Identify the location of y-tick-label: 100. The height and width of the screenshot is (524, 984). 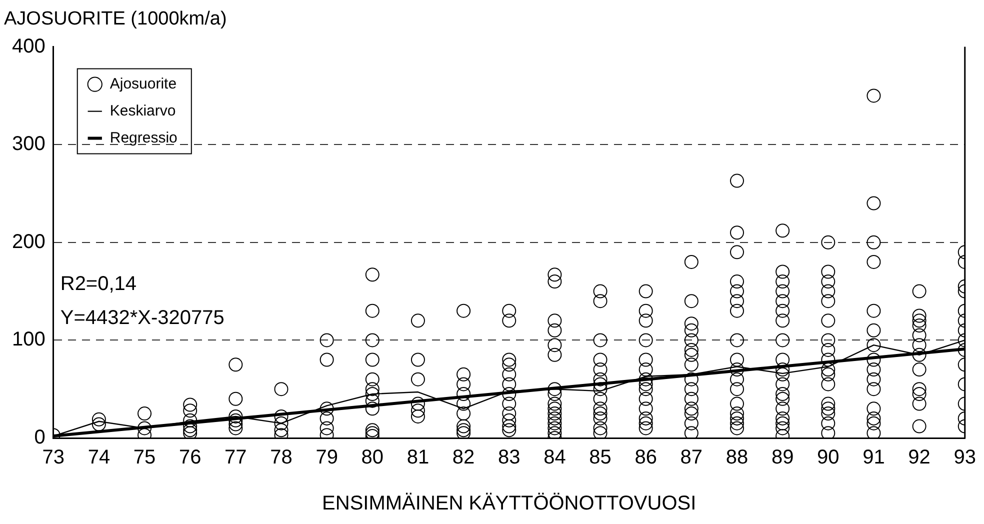
(29, 339).